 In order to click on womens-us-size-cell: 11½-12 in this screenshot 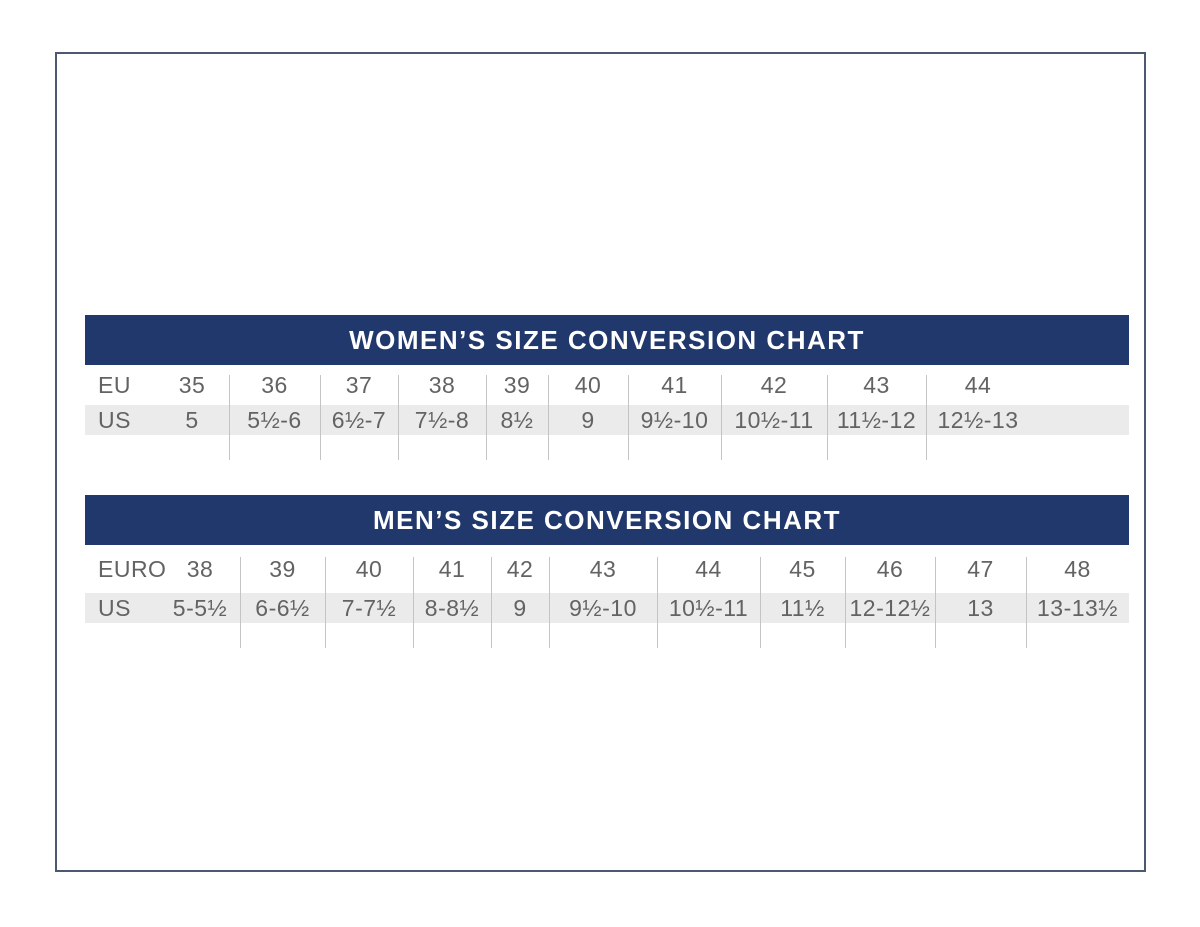, I will do `click(876, 419)`.